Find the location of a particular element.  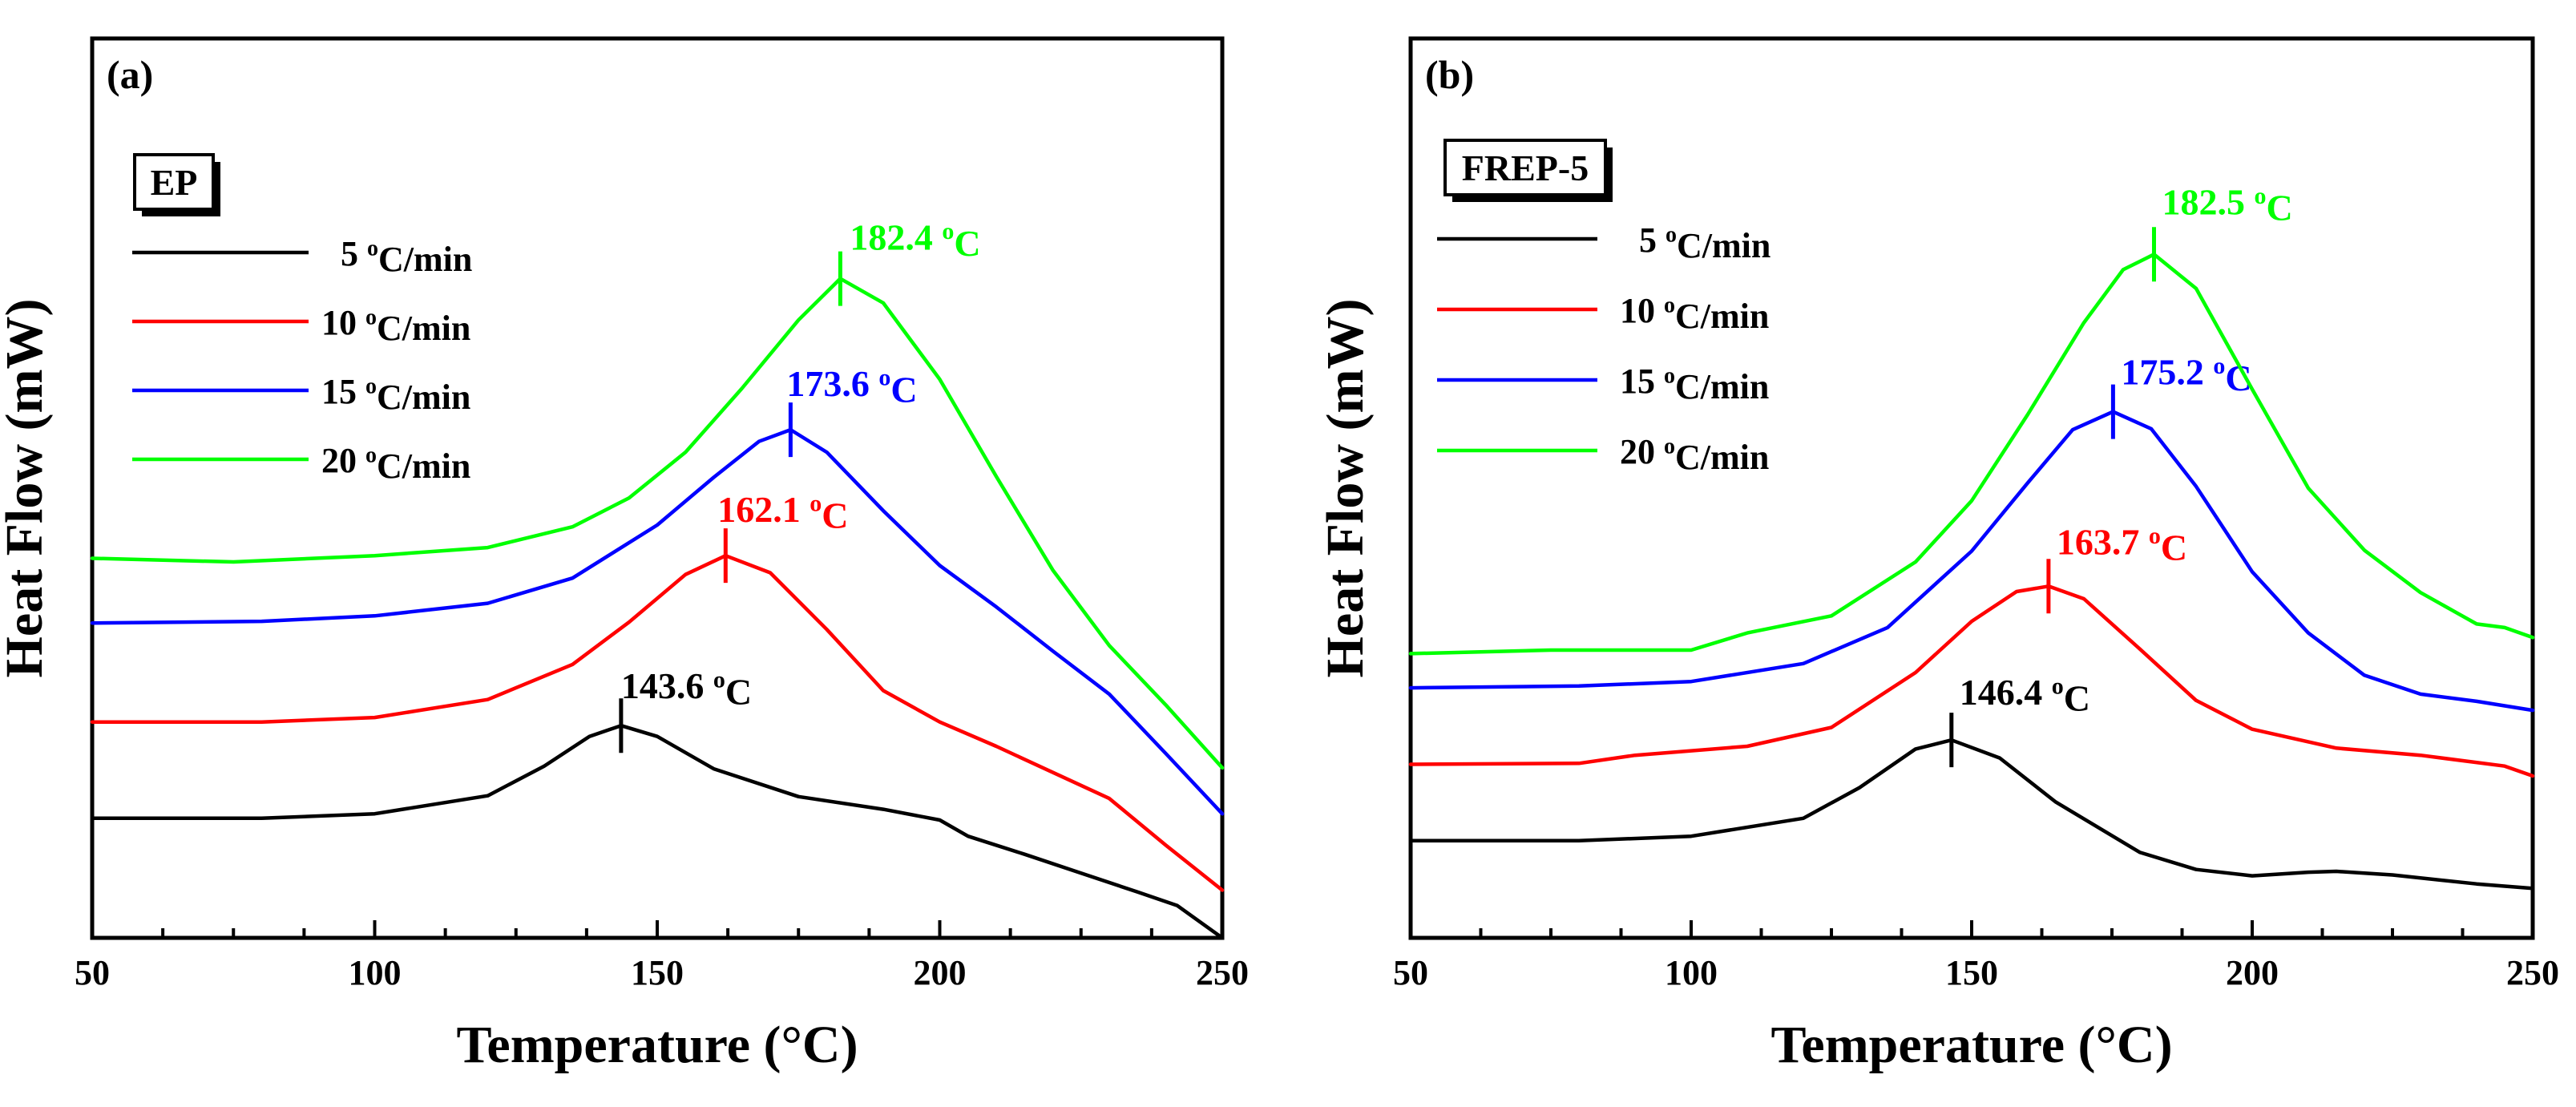

peak-label: 162.1 oC is located at coordinates (783, 512).